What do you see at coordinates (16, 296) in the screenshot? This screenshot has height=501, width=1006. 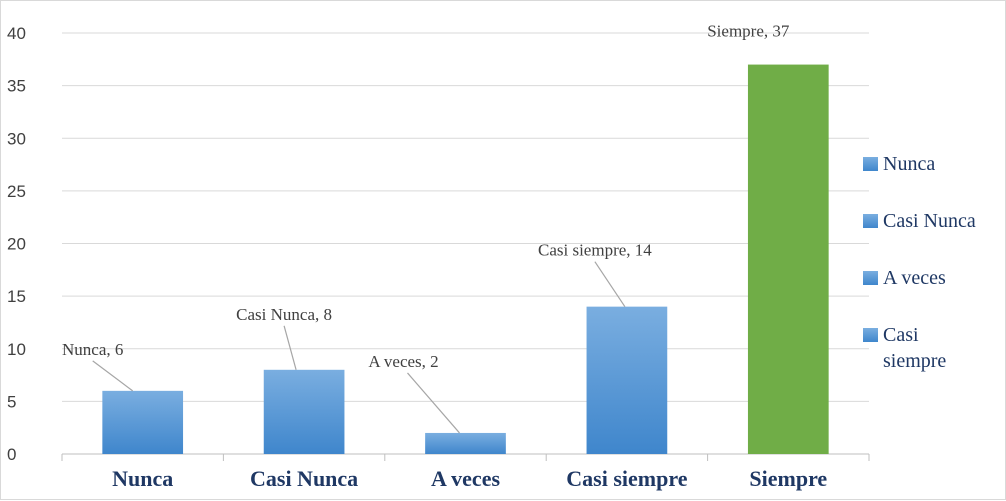 I see `y-tick-label: 15` at bounding box center [16, 296].